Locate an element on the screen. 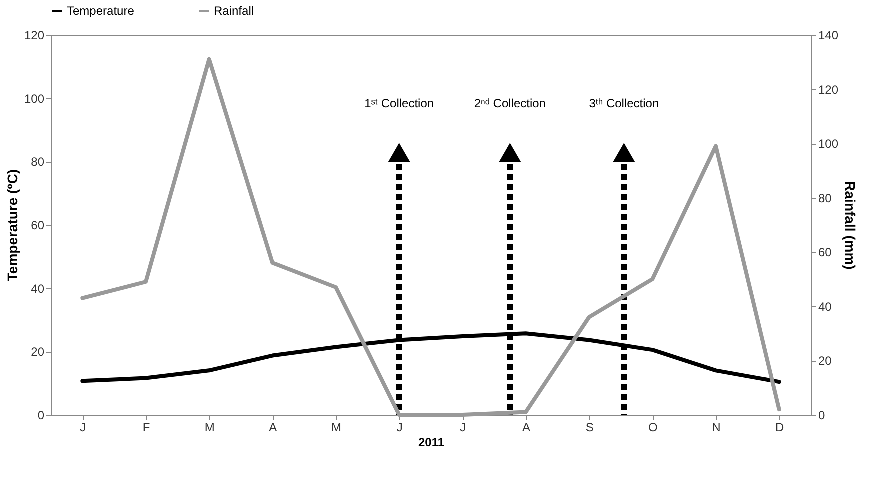 Image resolution: width=887 pixels, height=484 pixels. y-tick-label: 40 is located at coordinates (38, 289).